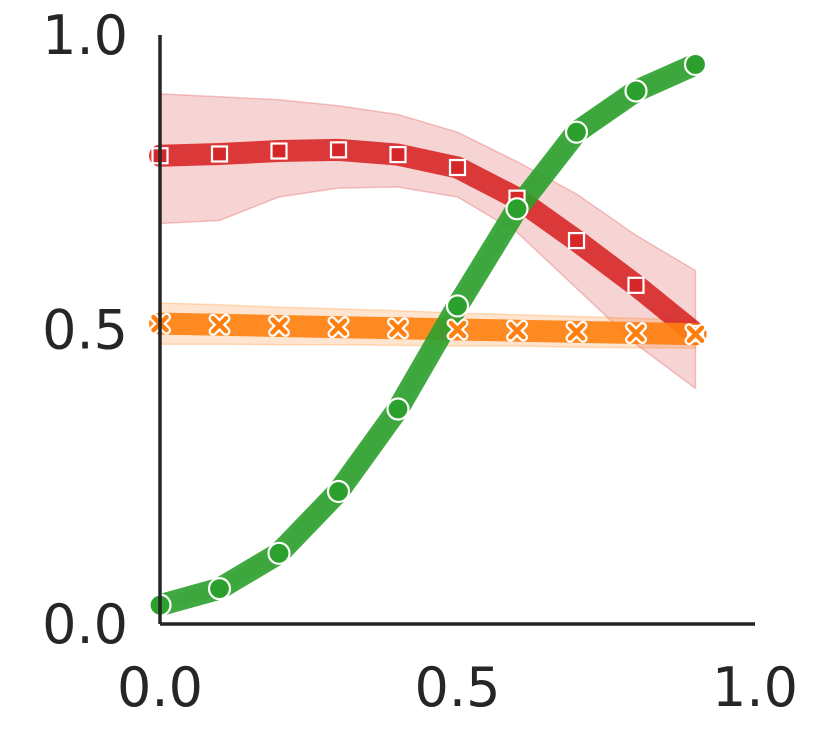 Image resolution: width=831 pixels, height=746 pixels. I want to click on x-tick-label-0: 0.0, so click(160, 687).